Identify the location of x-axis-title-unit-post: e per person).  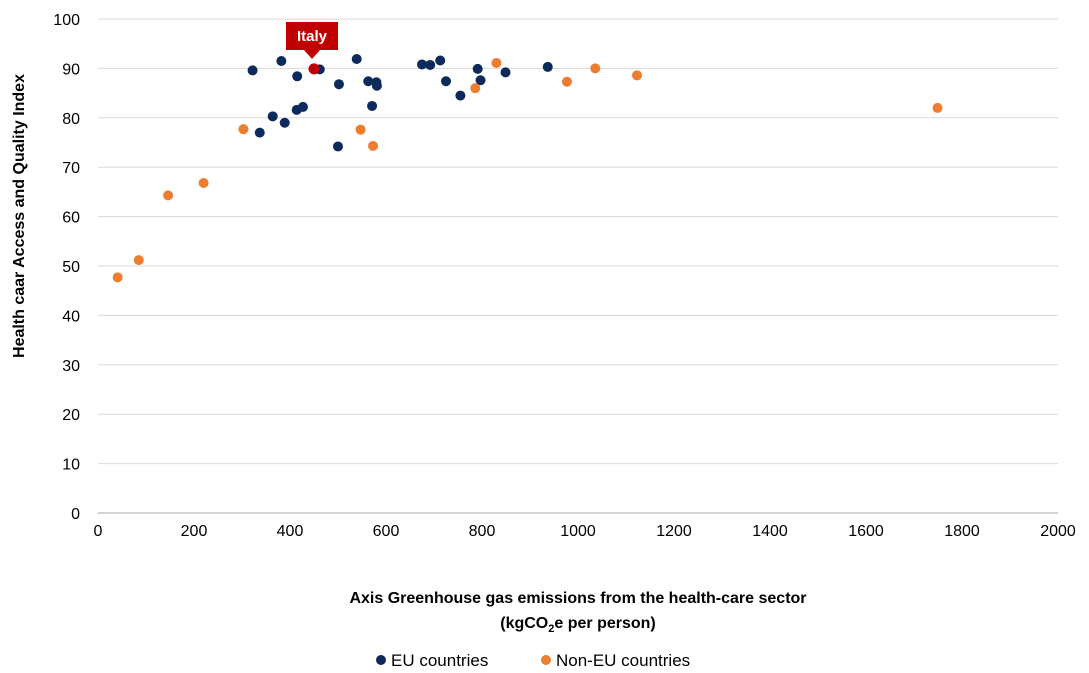
(604, 623).